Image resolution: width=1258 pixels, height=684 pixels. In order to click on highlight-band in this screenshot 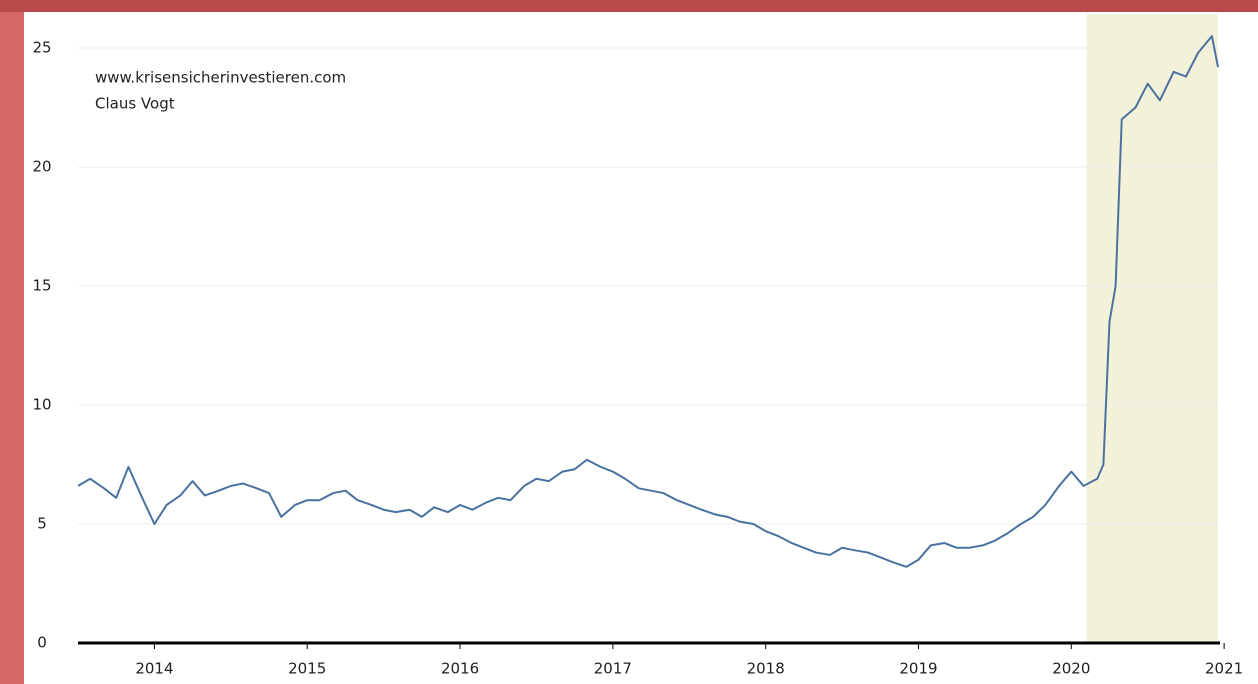, I will do `click(1152, 328)`.